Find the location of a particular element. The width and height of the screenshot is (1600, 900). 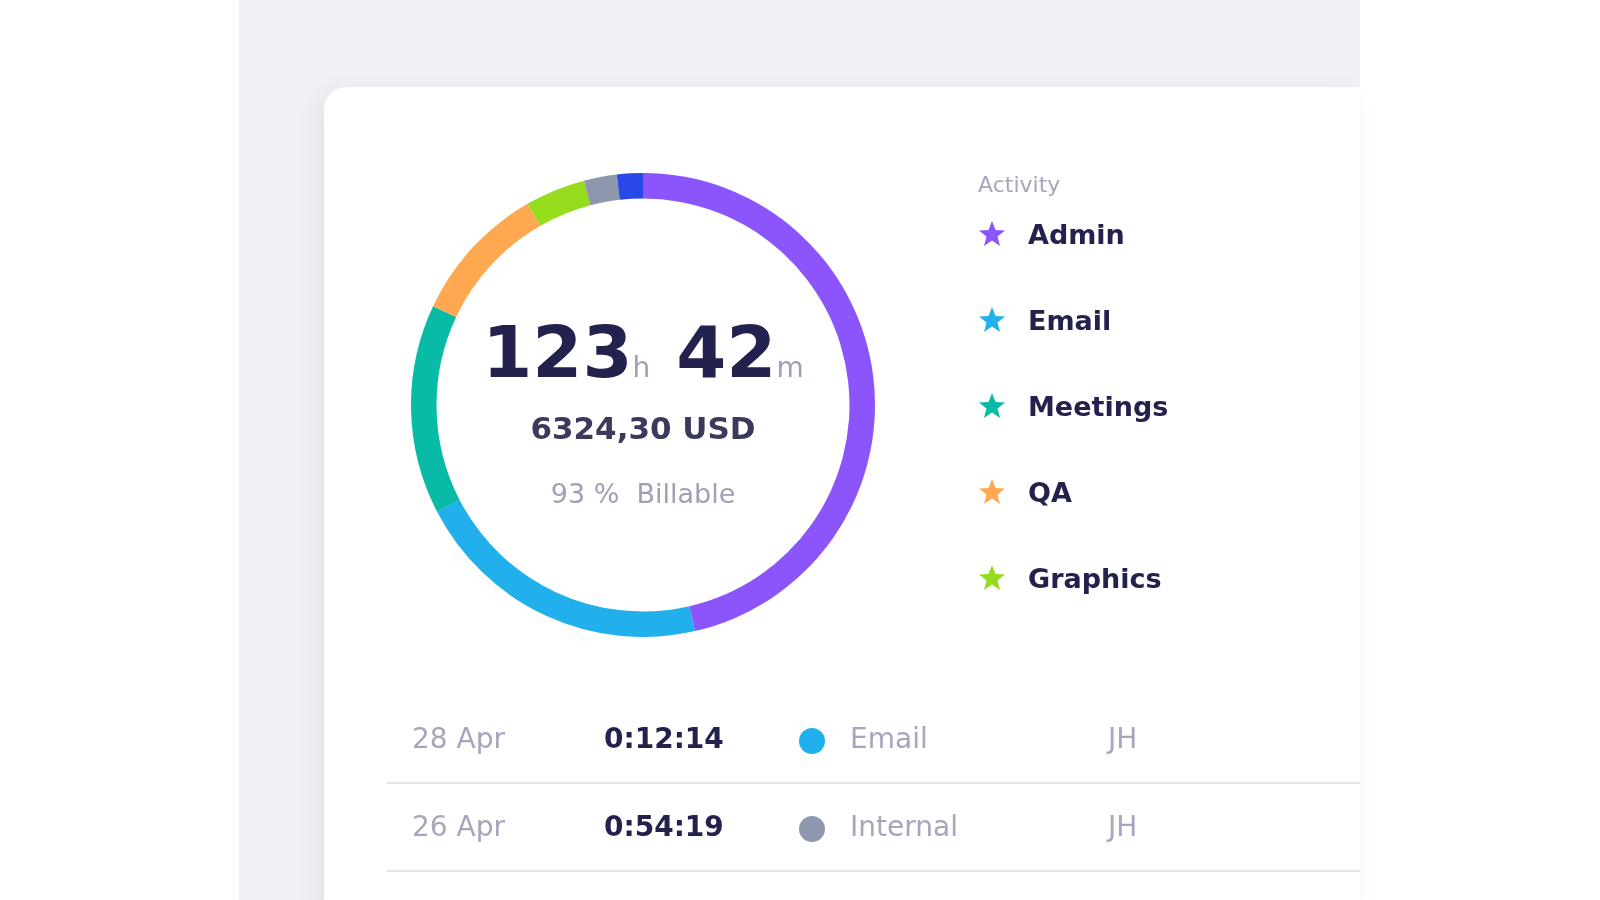

text: Email is located at coordinates (889, 738).